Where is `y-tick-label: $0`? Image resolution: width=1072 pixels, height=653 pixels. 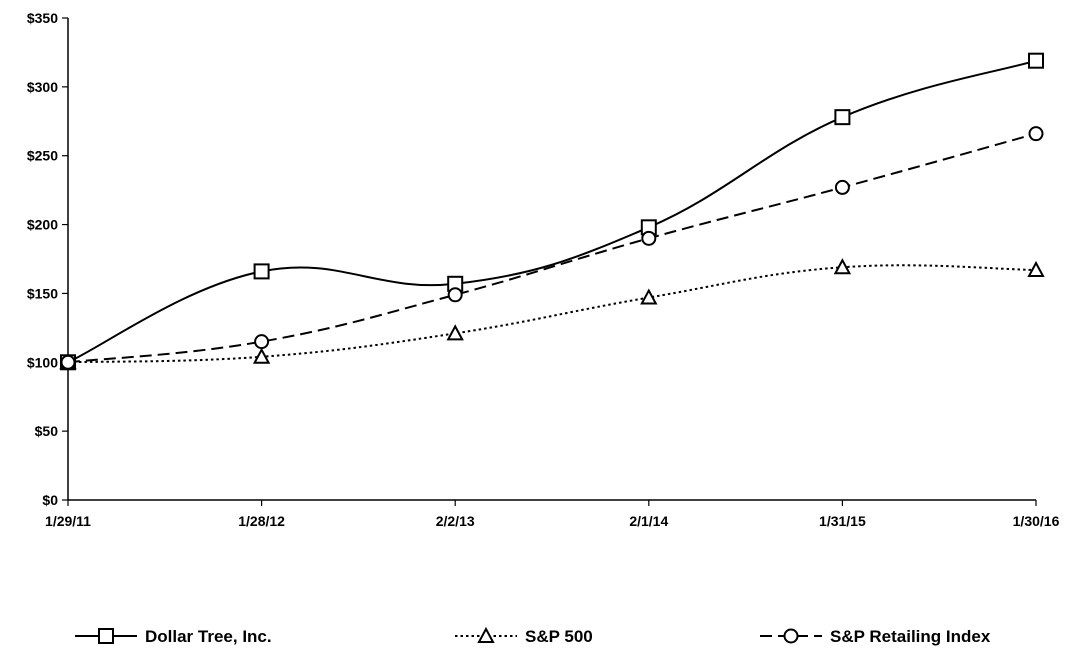 y-tick-label: $0 is located at coordinates (50, 500).